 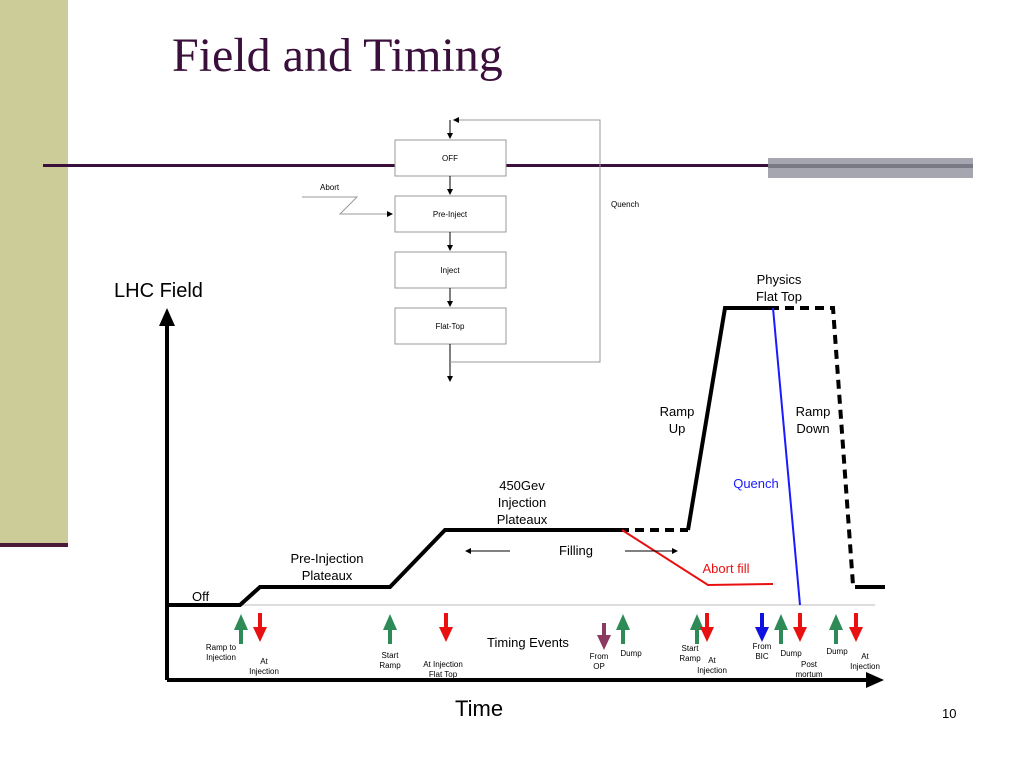 I want to click on event-label-from-op-1: From, so click(x=599, y=656).